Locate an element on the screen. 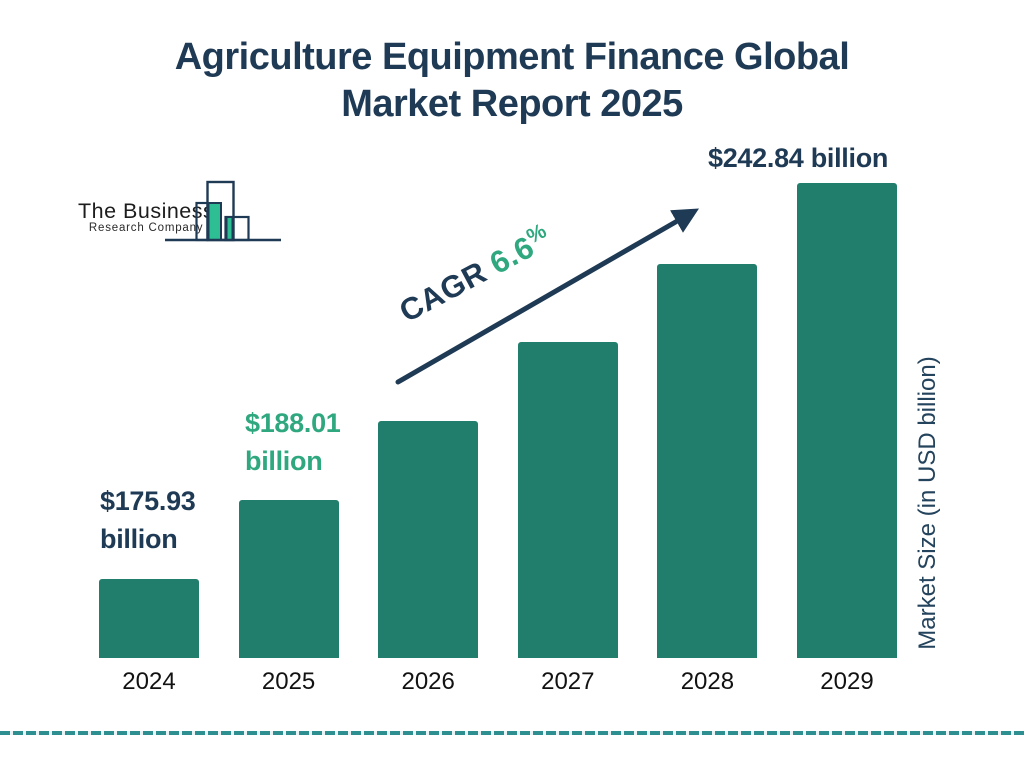 The image size is (1024, 768). bar-2028 is located at coordinates (707, 461).